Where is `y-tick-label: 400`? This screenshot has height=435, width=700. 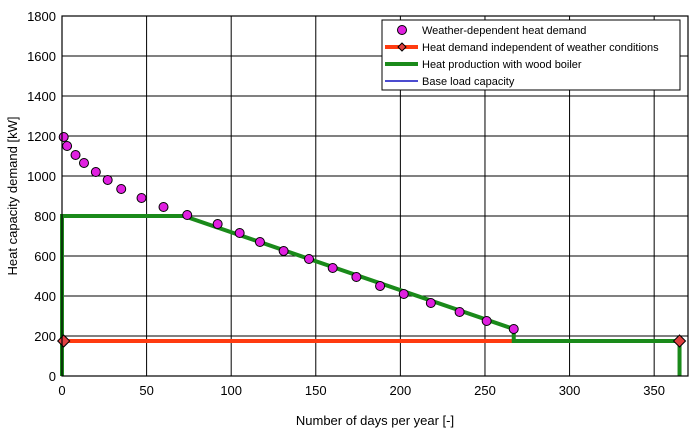 y-tick-label: 400 is located at coordinates (45, 296).